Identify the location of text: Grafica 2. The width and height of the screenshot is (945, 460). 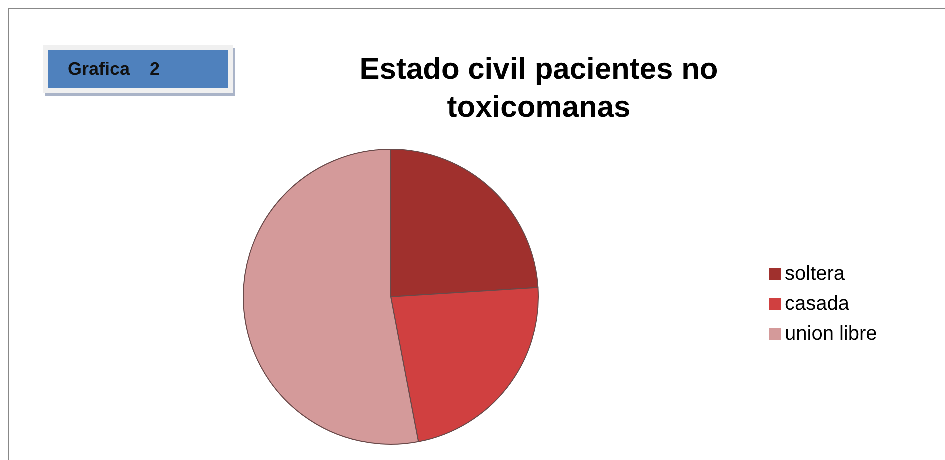
(138, 69).